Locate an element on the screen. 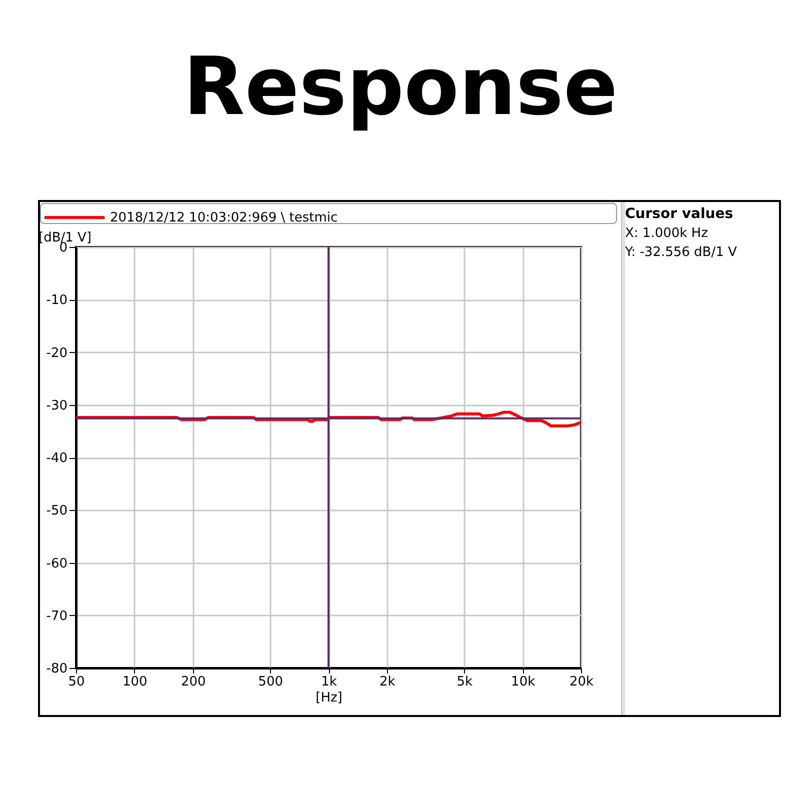  x-tick-label: 200 is located at coordinates (193, 682).